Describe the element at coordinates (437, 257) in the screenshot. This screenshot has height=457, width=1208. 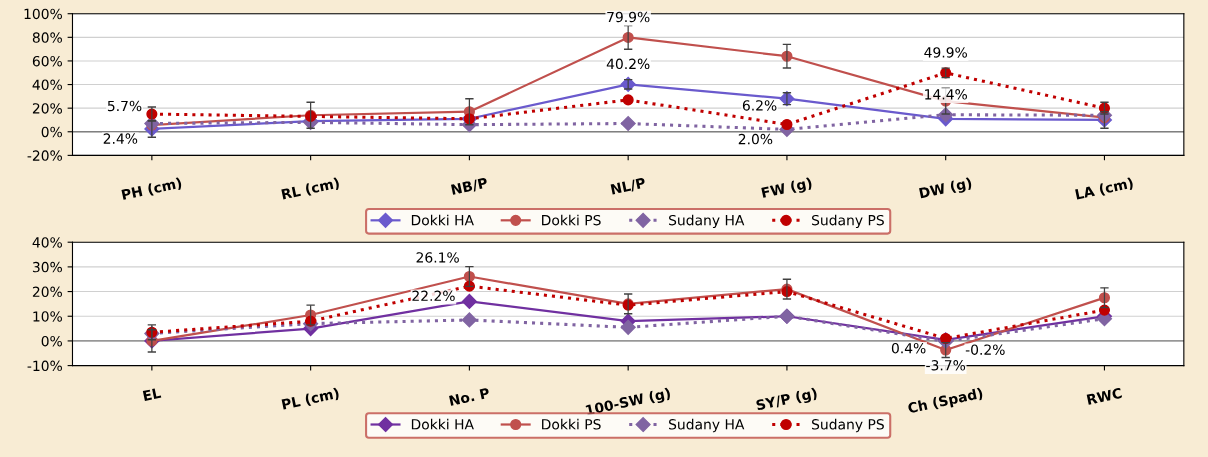
I see `data-label: 26.1%` at that location.